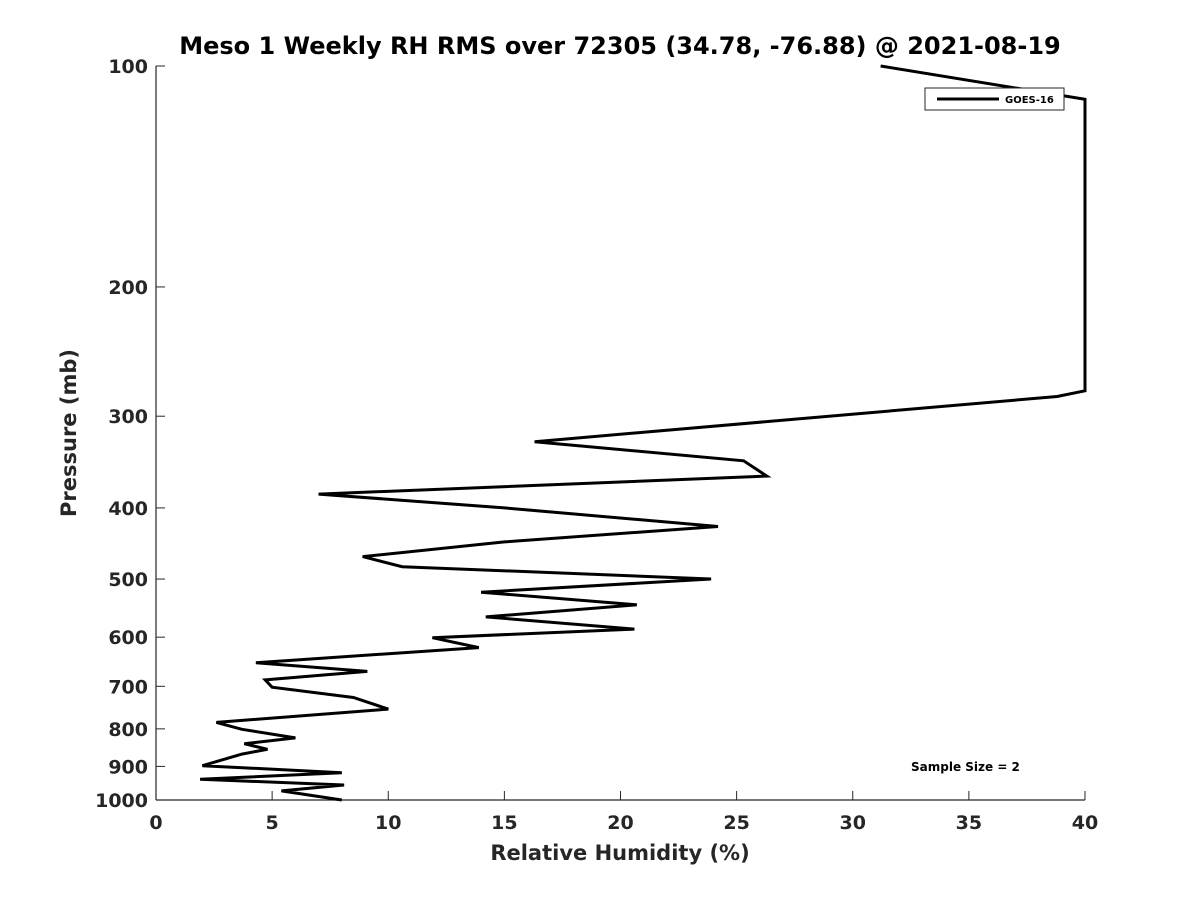 This screenshot has width=1200, height=900. Describe the element at coordinates (128, 509) in the screenshot. I see `y-tick-label: 400` at that location.